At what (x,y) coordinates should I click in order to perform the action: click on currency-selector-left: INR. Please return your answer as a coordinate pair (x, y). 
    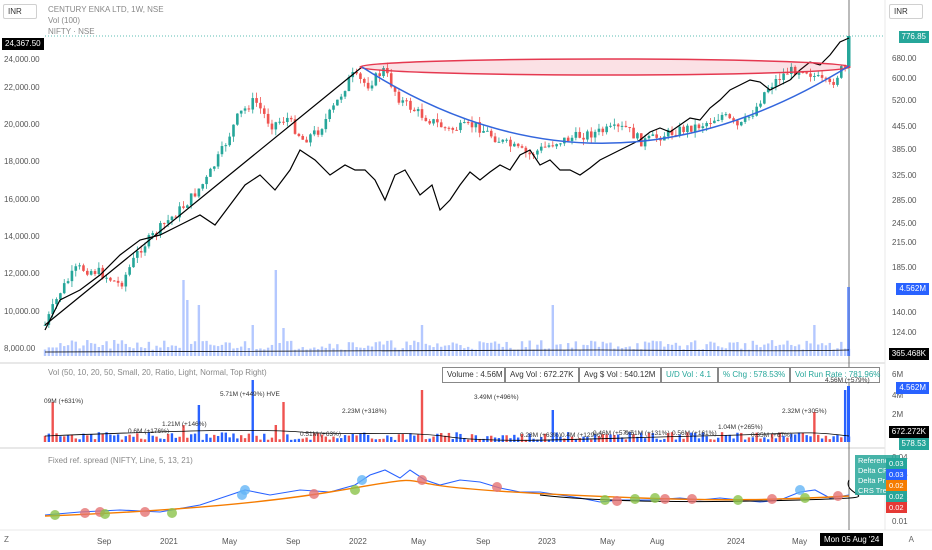
    Looking at the image, I should click on (20, 11).